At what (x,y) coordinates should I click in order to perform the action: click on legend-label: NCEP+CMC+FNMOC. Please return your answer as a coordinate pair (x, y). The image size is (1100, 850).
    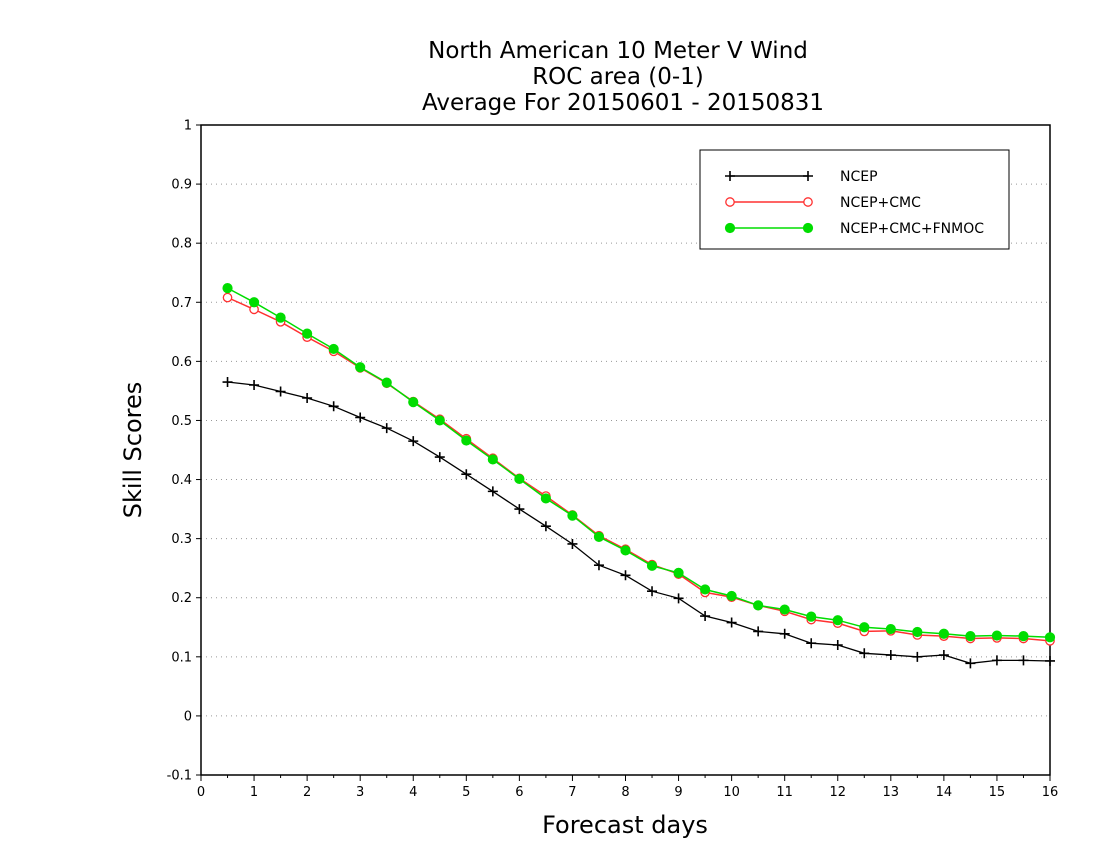
    Looking at the image, I should click on (912, 229).